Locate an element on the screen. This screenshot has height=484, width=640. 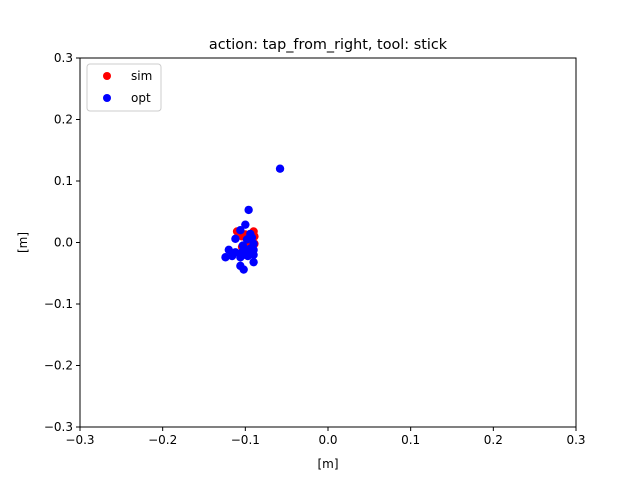
legend-marker-sim is located at coordinates (107, 76).